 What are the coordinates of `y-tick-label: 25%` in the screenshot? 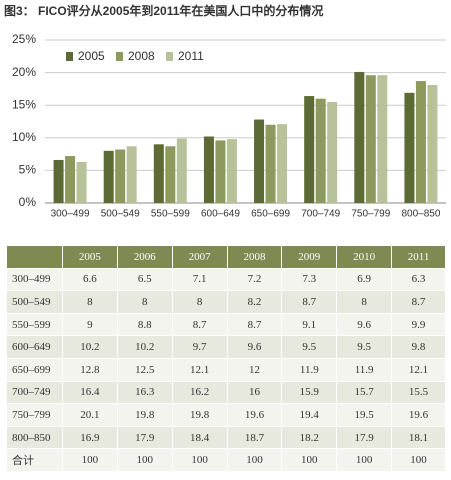 It's located at (24, 39).